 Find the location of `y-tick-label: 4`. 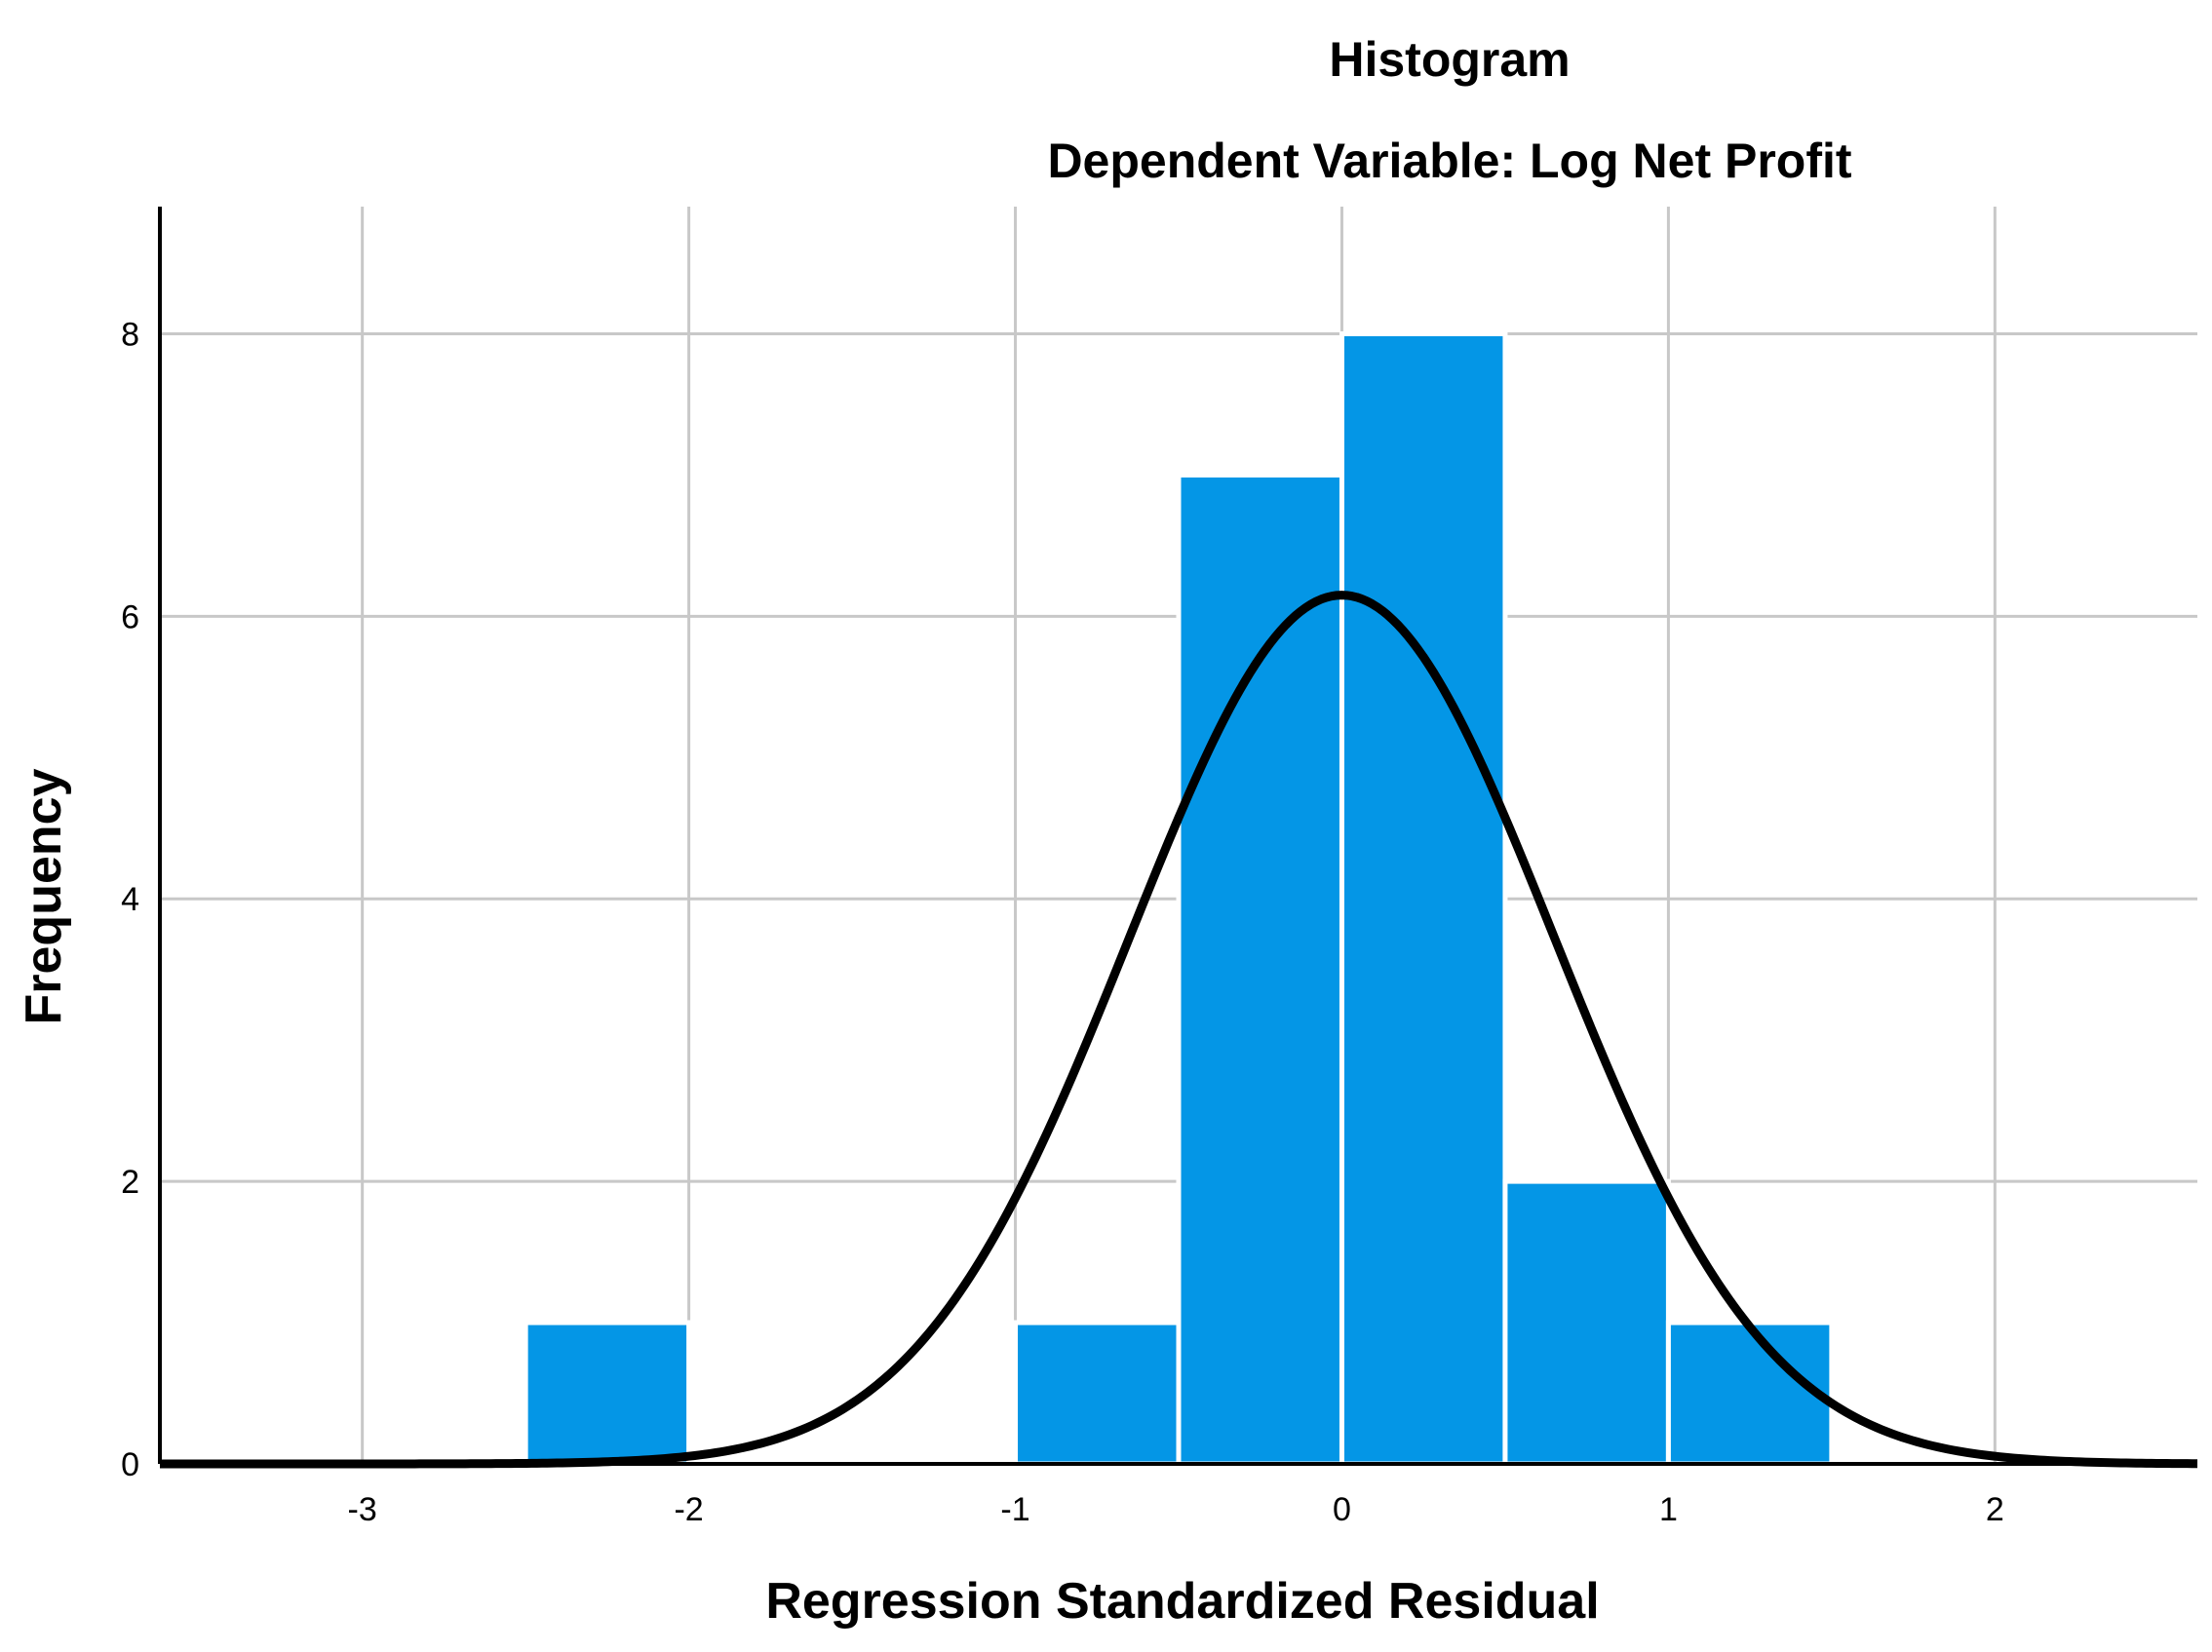

y-tick-label: 4 is located at coordinates (130, 899).